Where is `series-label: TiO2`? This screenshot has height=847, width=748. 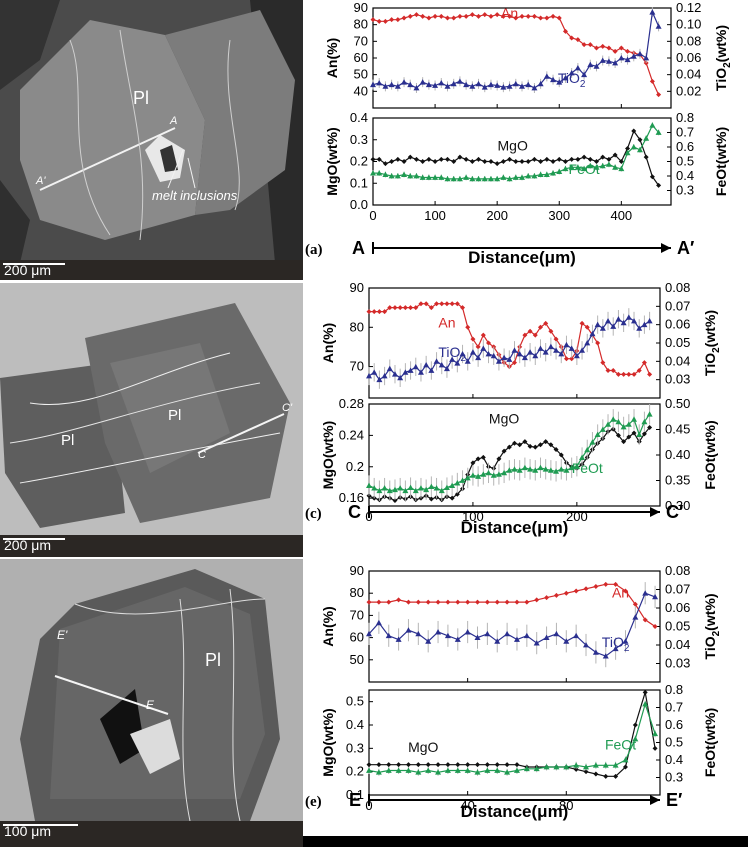 series-label: TiO2 is located at coordinates (572, 80).